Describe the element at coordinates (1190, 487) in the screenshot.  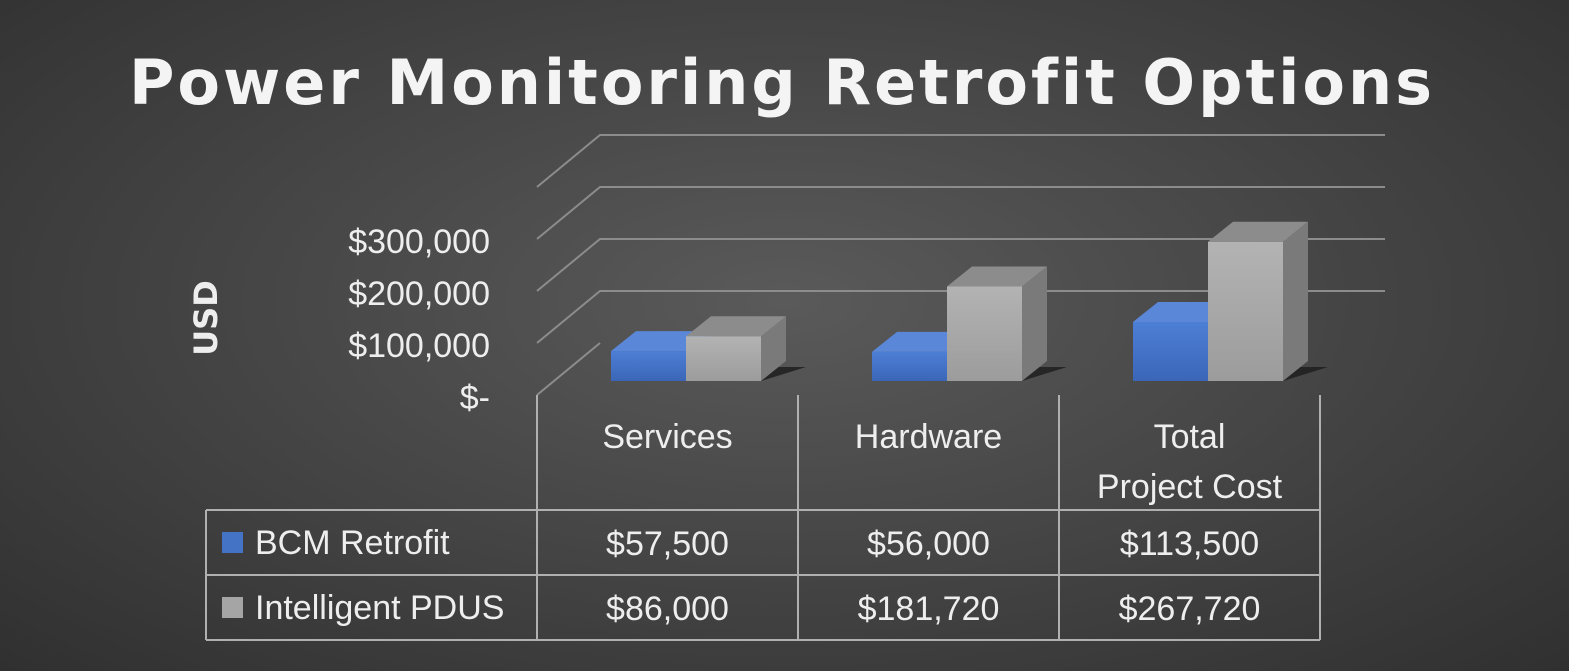
I see `x-category-label-line2: Project Cost` at that location.